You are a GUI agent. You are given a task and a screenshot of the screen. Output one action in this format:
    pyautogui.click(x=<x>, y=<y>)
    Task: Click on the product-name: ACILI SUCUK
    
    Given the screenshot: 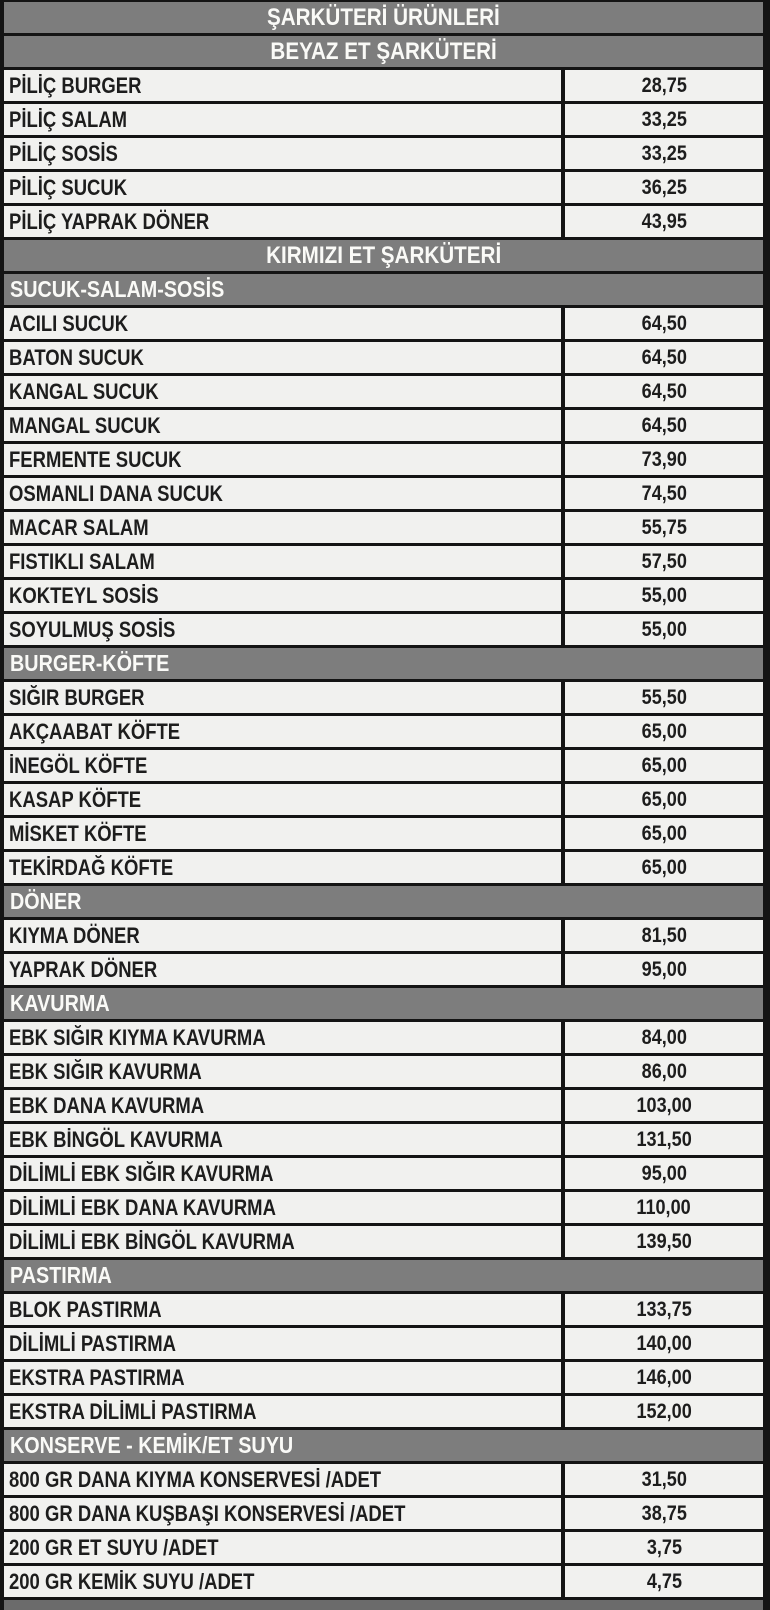 What is the action you would take?
    pyautogui.click(x=69, y=323)
    